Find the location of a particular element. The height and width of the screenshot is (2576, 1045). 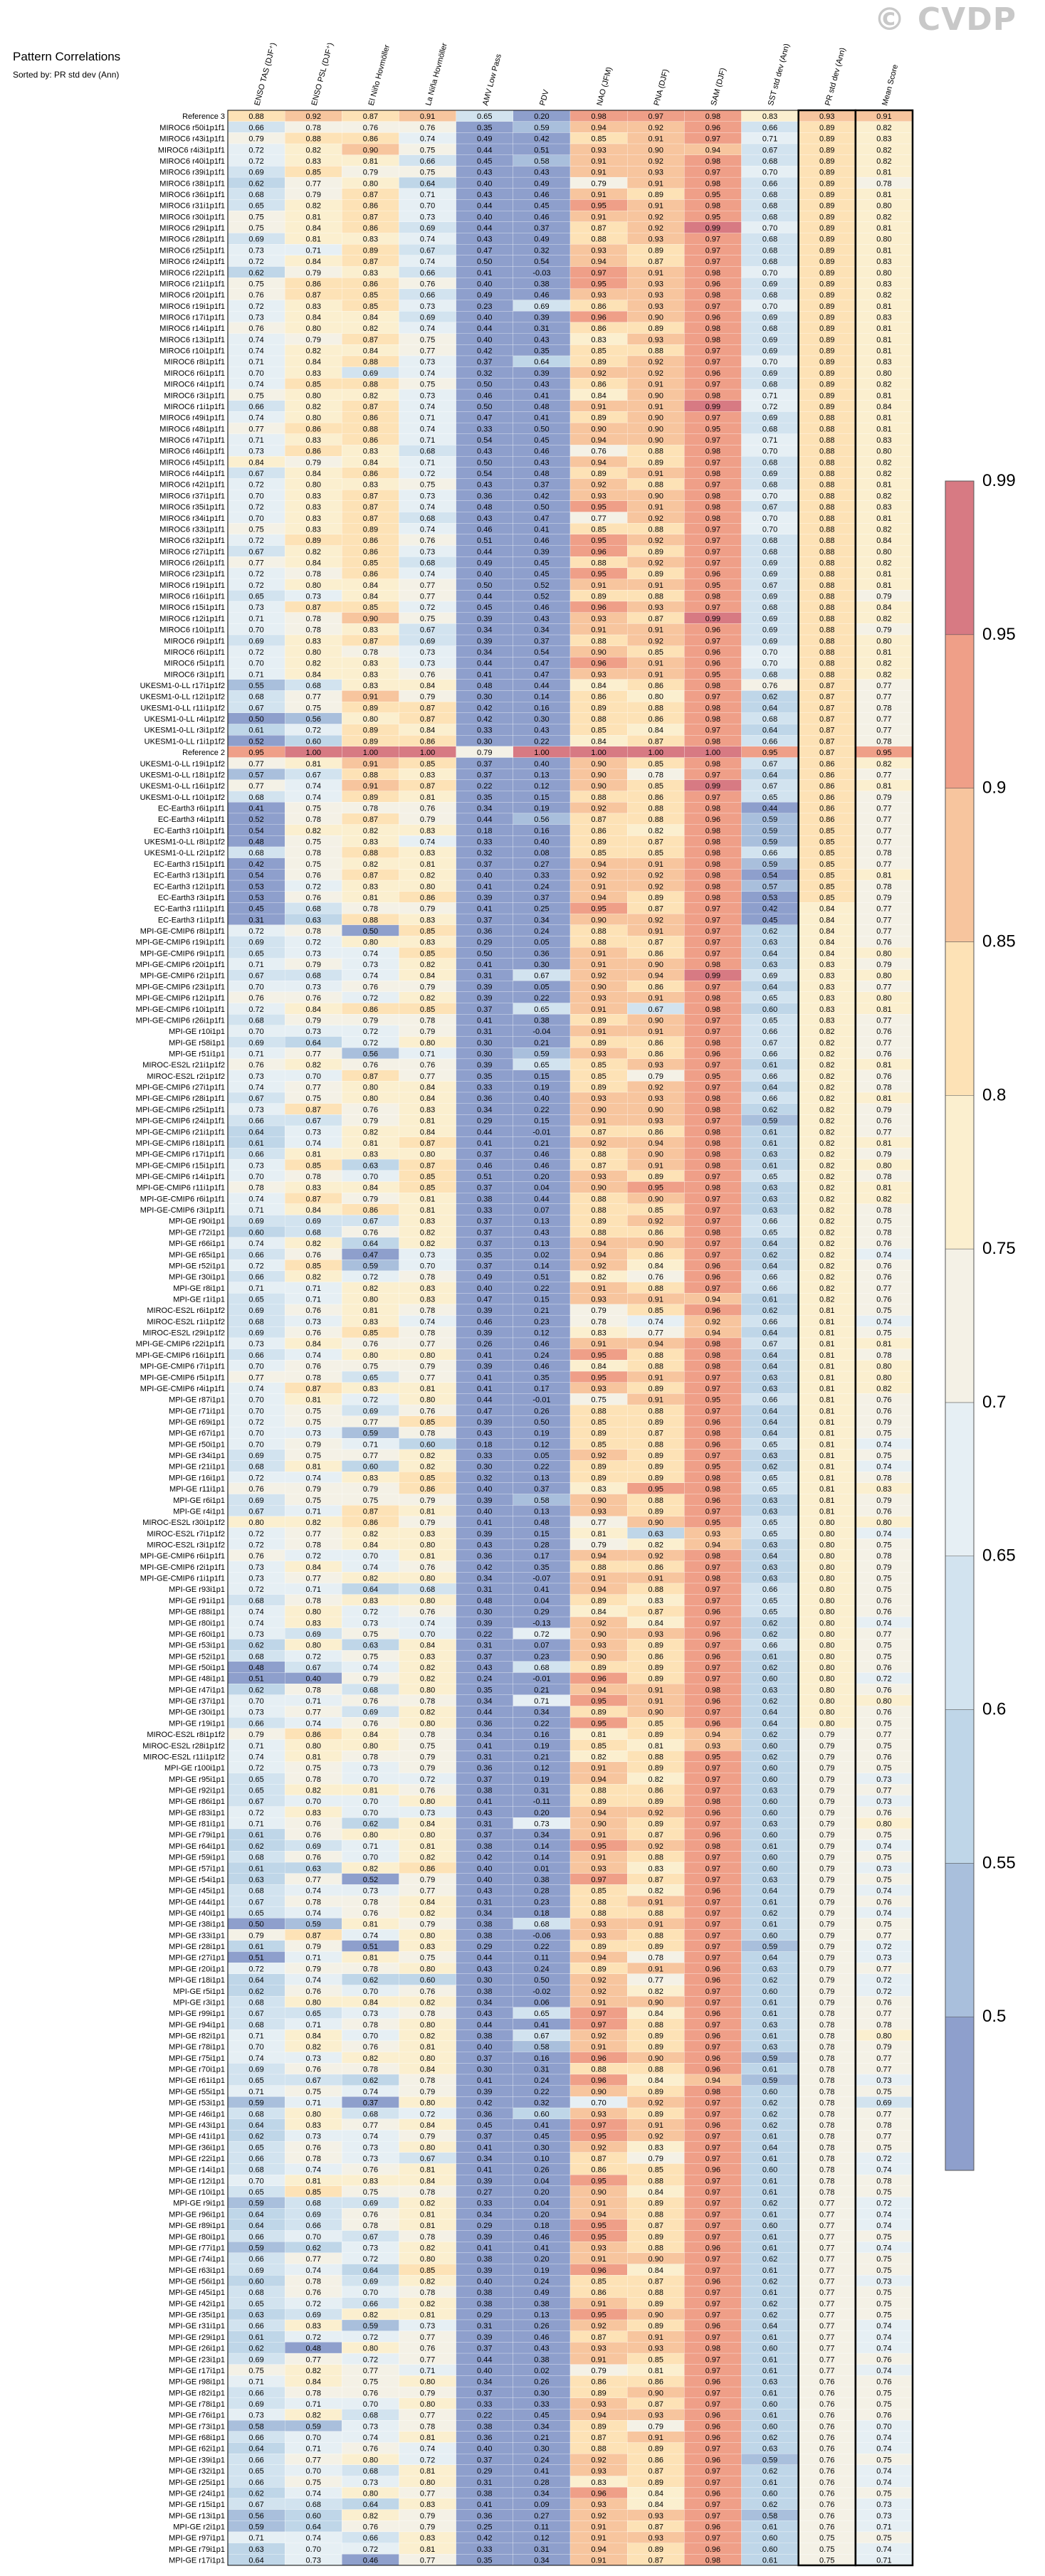

cell-value: 0.69 is located at coordinates (370, 1411).